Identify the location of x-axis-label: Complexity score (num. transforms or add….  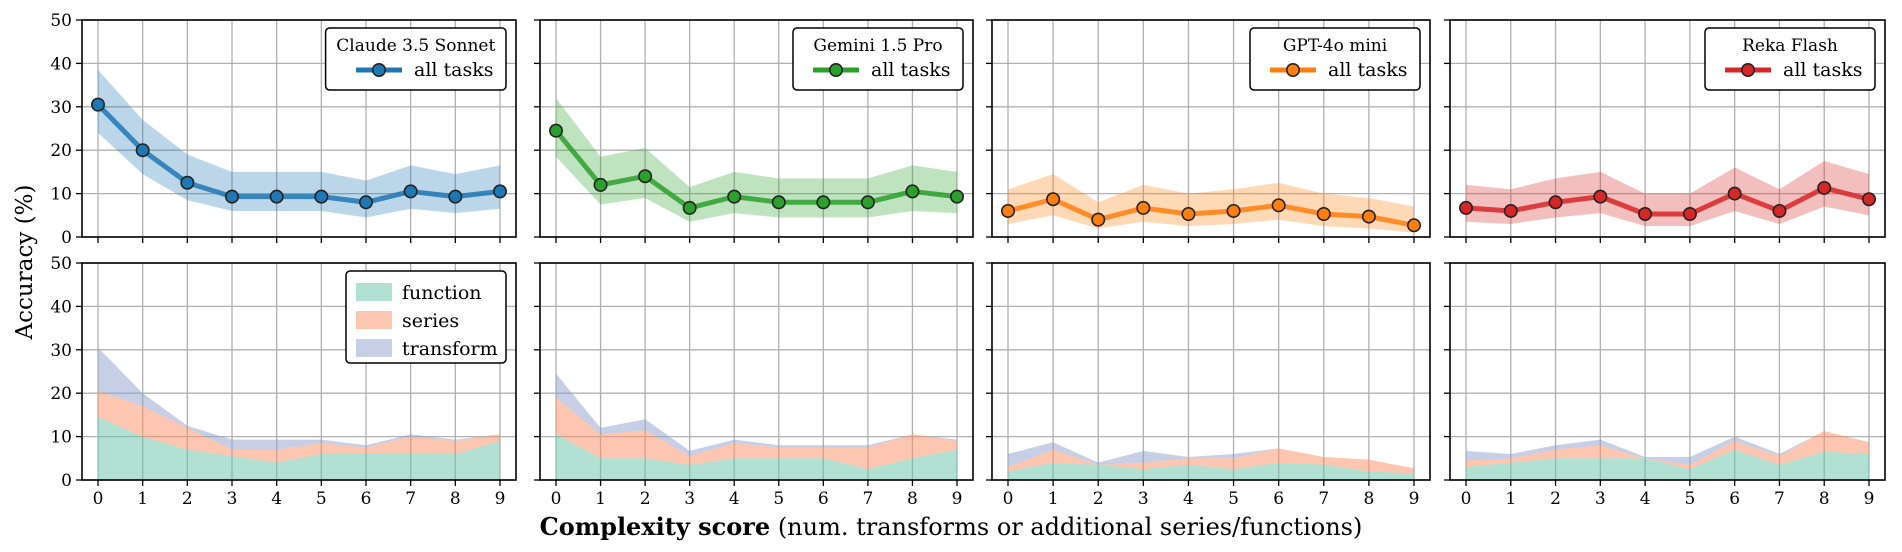
(951, 526).